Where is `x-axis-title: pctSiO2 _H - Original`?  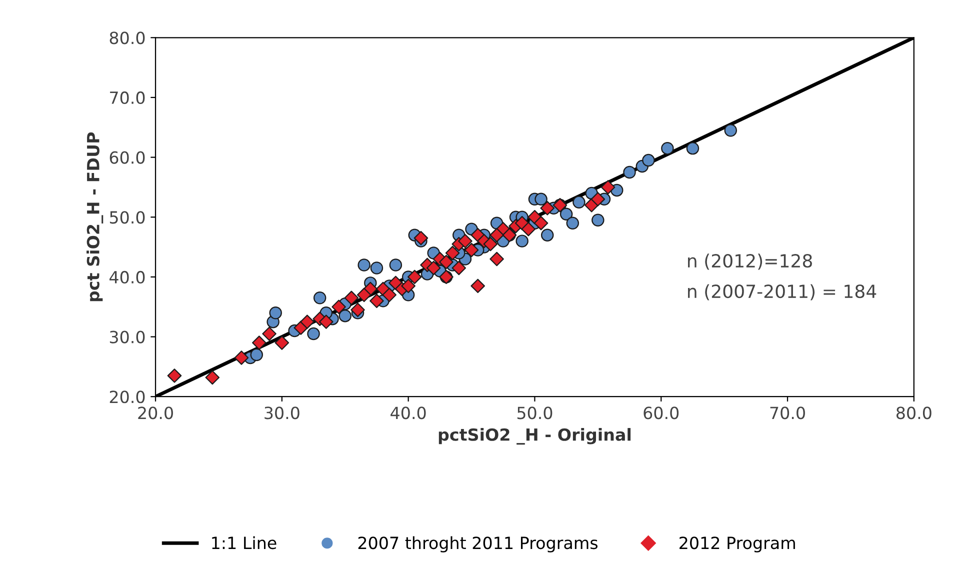
x-axis-title: pctSiO2 _H - Original is located at coordinates (534, 436).